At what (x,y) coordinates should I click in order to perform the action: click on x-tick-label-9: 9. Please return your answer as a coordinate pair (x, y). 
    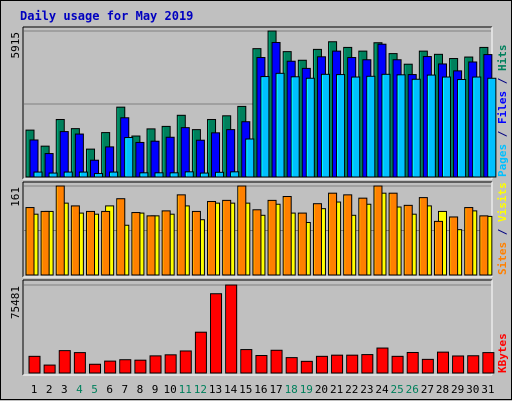
    Looking at the image, I should click on (155, 389).